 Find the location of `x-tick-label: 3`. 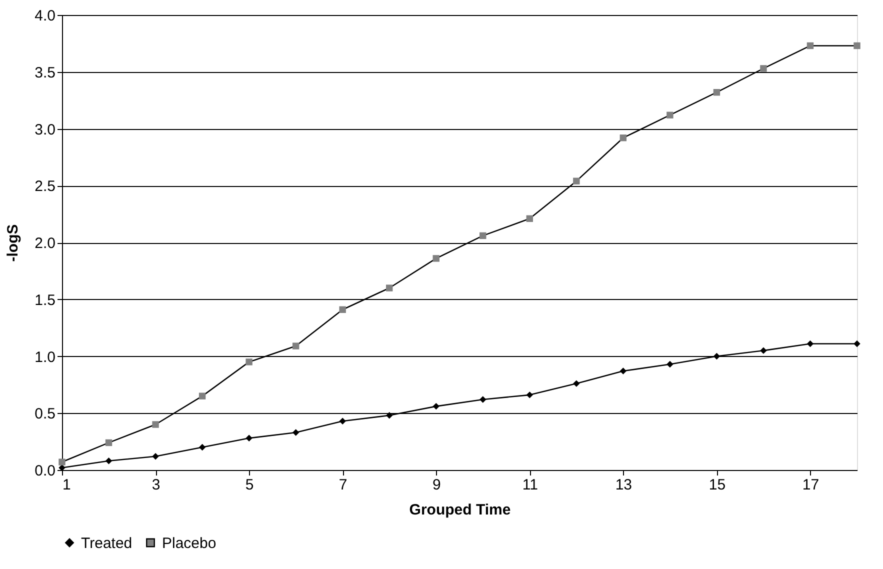

x-tick-label: 3 is located at coordinates (156, 485).